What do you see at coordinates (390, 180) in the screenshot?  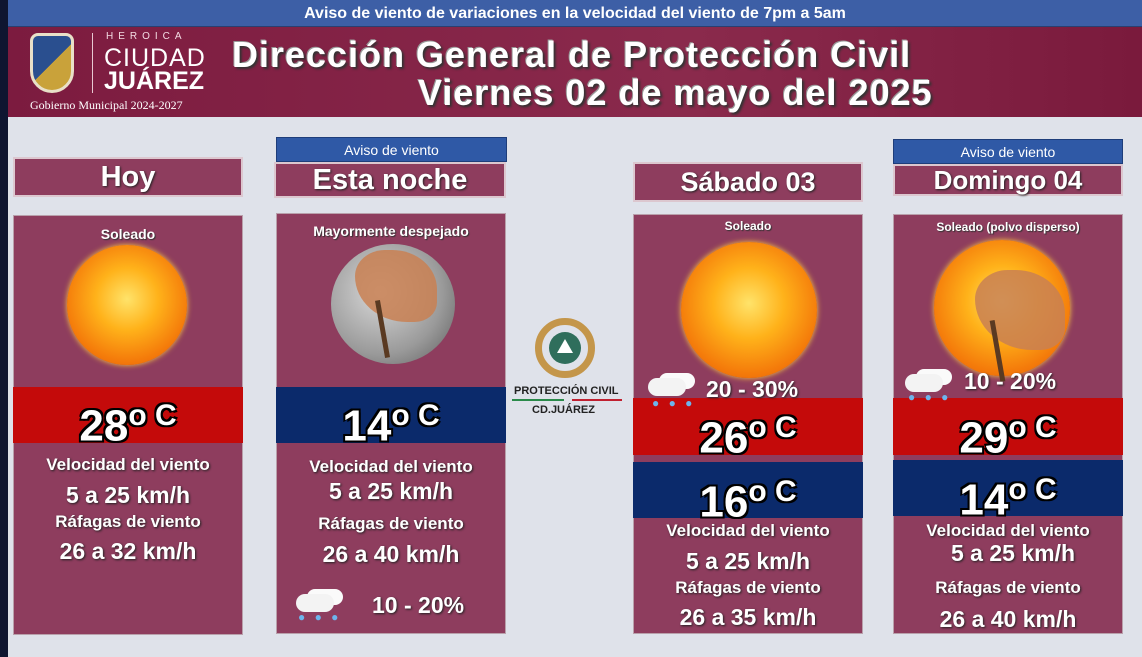 I see `card-title-esta-noche: Esta noche` at bounding box center [390, 180].